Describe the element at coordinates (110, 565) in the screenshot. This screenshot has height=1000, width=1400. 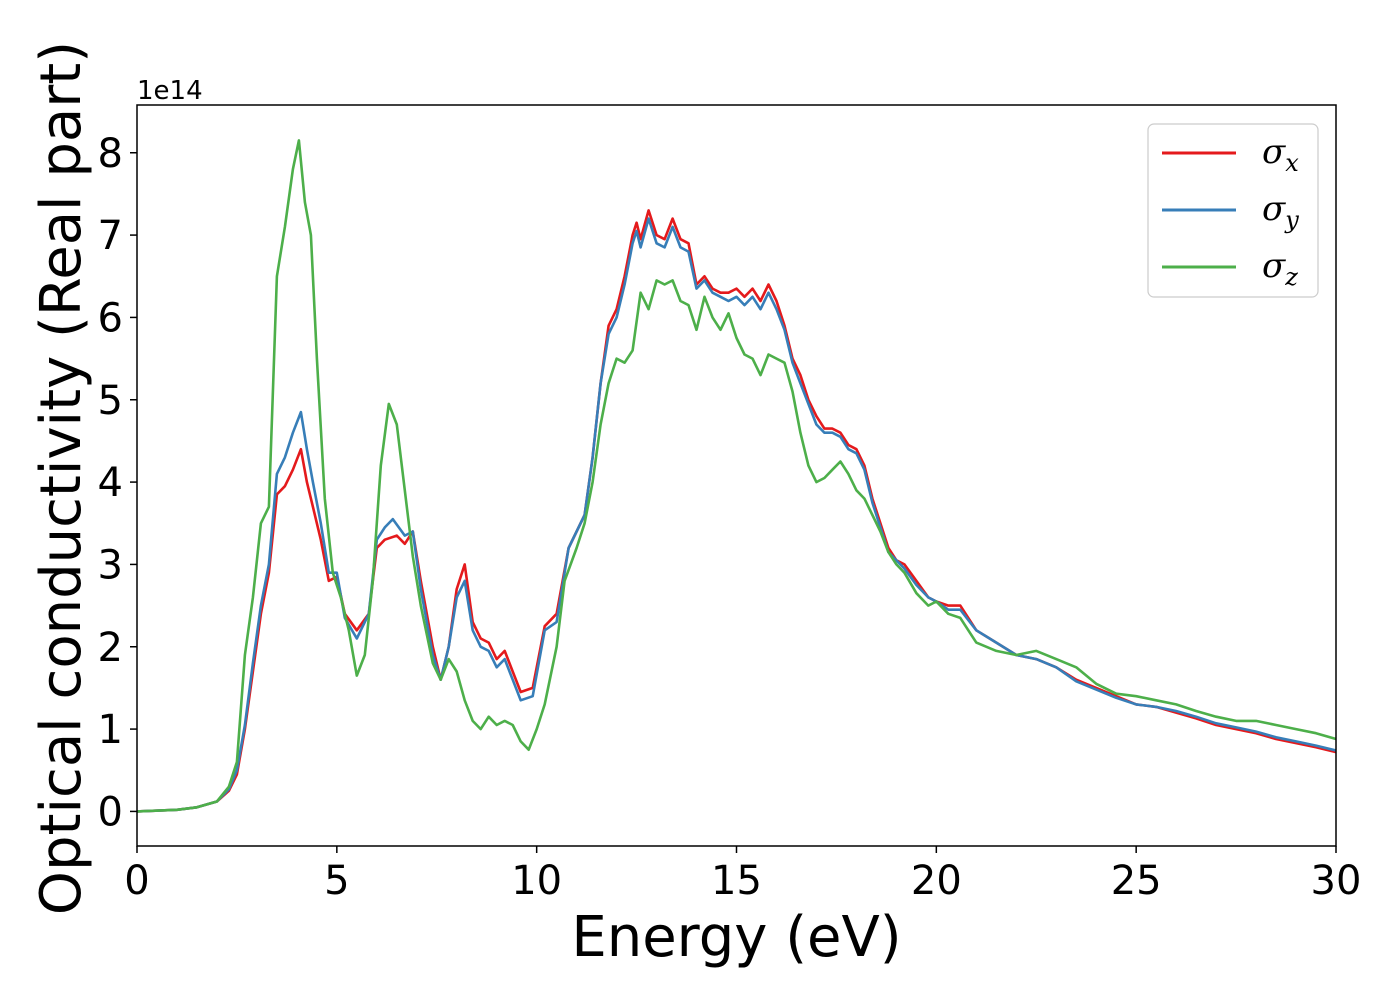
I see `y-tick-label: 3` at that location.